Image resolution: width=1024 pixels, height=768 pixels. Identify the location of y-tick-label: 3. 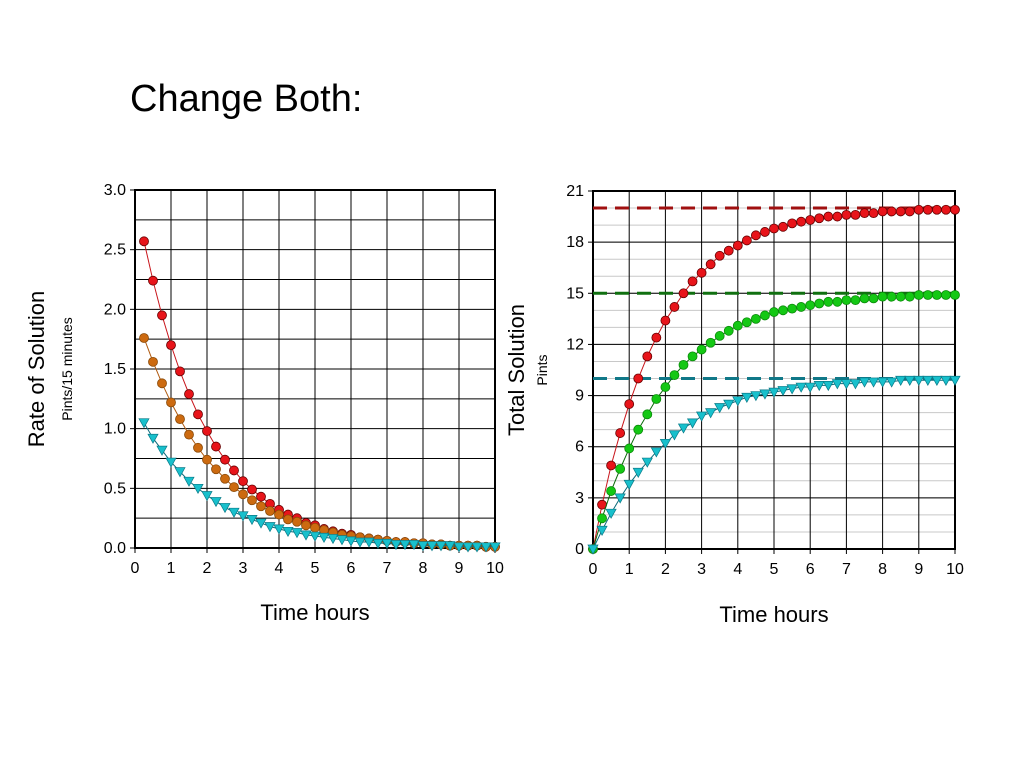
(579, 498).